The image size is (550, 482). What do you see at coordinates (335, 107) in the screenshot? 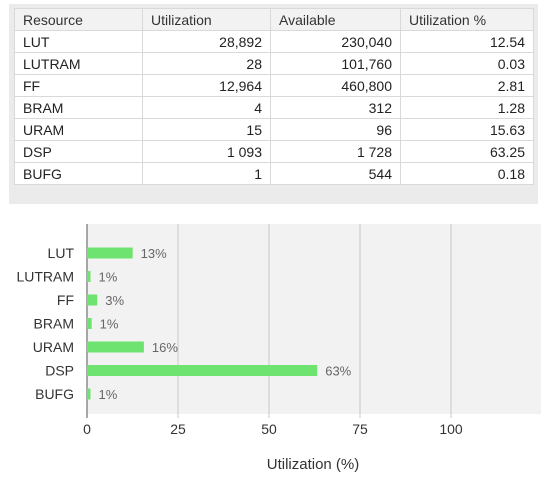
I see `cell-available: 312` at bounding box center [335, 107].